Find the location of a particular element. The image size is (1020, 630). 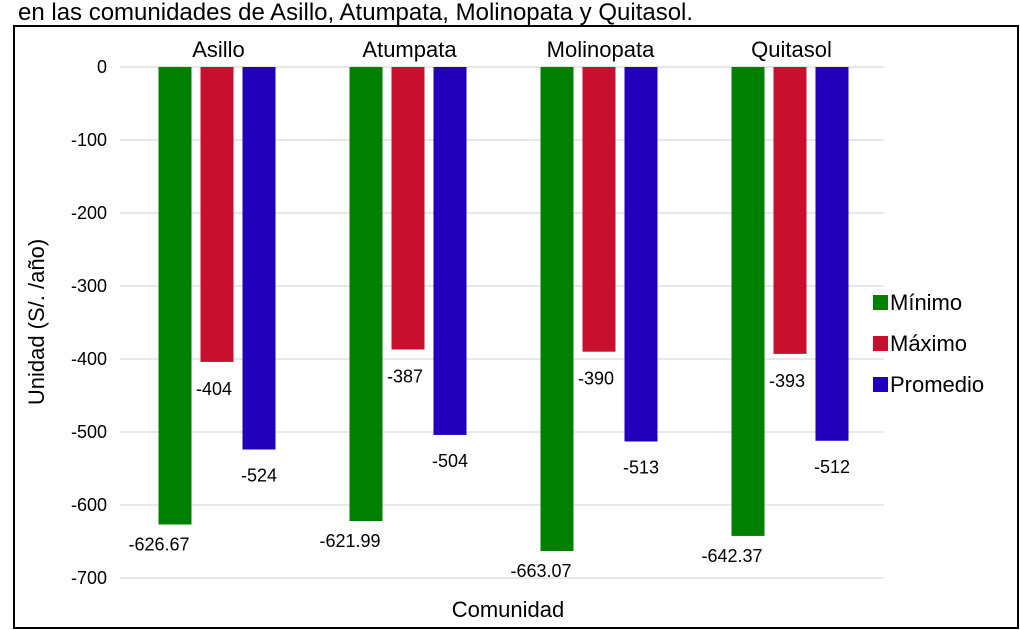

y-axis-ticks: 0 -100 -200 -300 -400 -500 -600 -700 is located at coordinates (89, 322).